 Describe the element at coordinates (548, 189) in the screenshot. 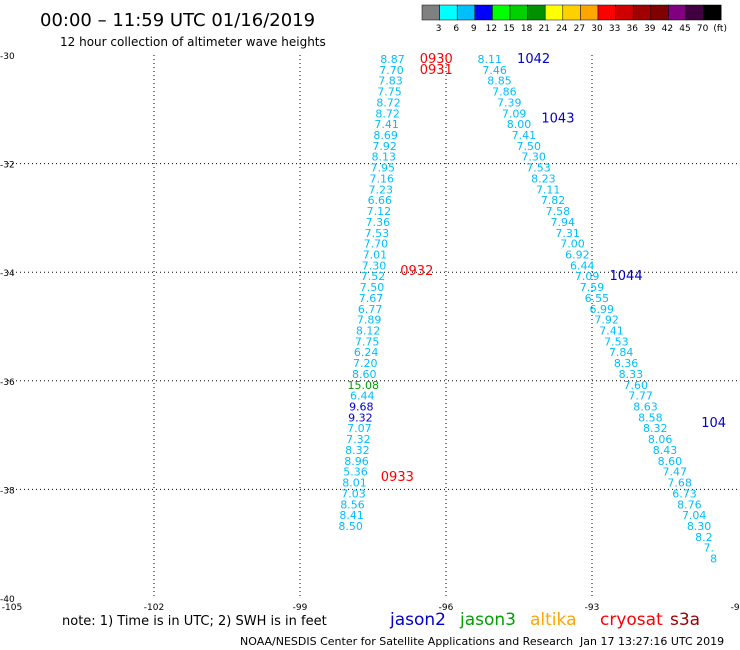

I see `wave-height-value: 7.11` at that location.